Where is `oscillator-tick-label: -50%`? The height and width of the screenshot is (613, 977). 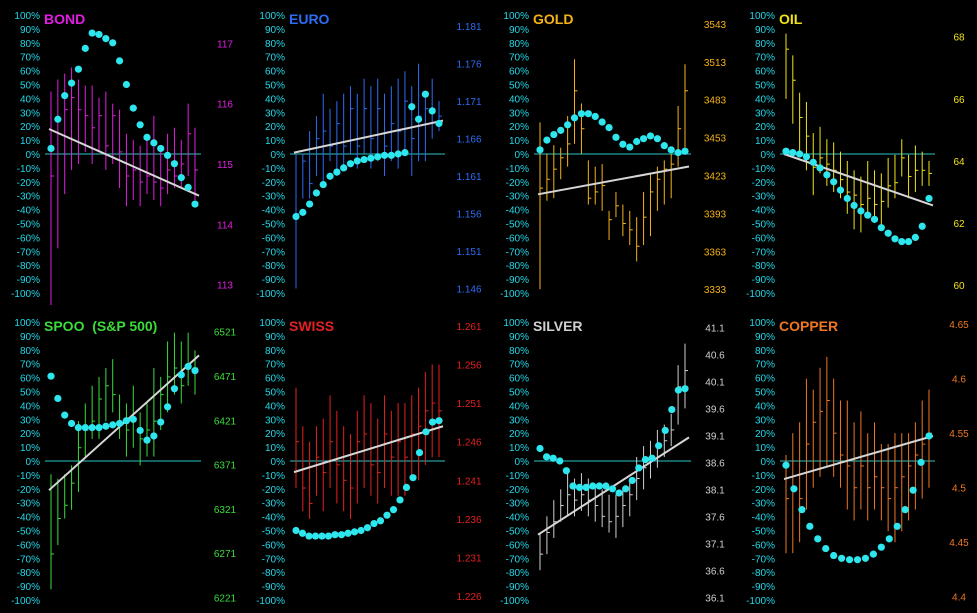
oscillator-tick-label: -50% is located at coordinates (273, 532).